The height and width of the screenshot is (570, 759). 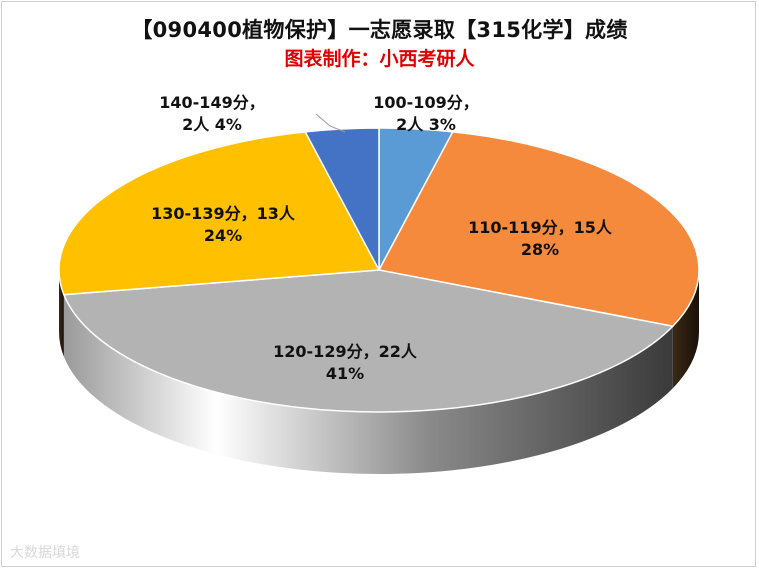 What do you see at coordinates (540, 238) in the screenshot?
I see `slice-label-1: 110-119分，15人 28%` at bounding box center [540, 238].